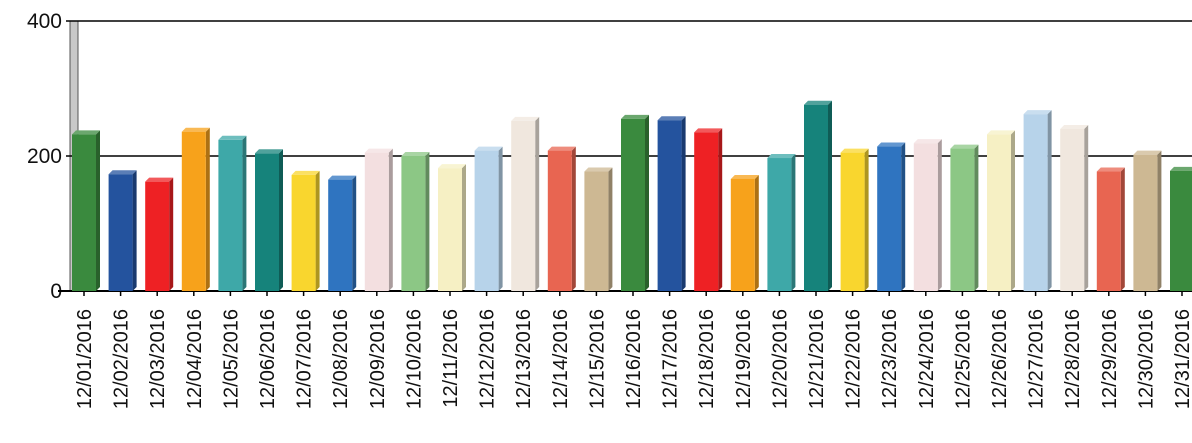 Image resolution: width=1192 pixels, height=443 pixels. Describe the element at coordinates (44, 21) in the screenshot. I see `y-tick-label: 400` at that location.